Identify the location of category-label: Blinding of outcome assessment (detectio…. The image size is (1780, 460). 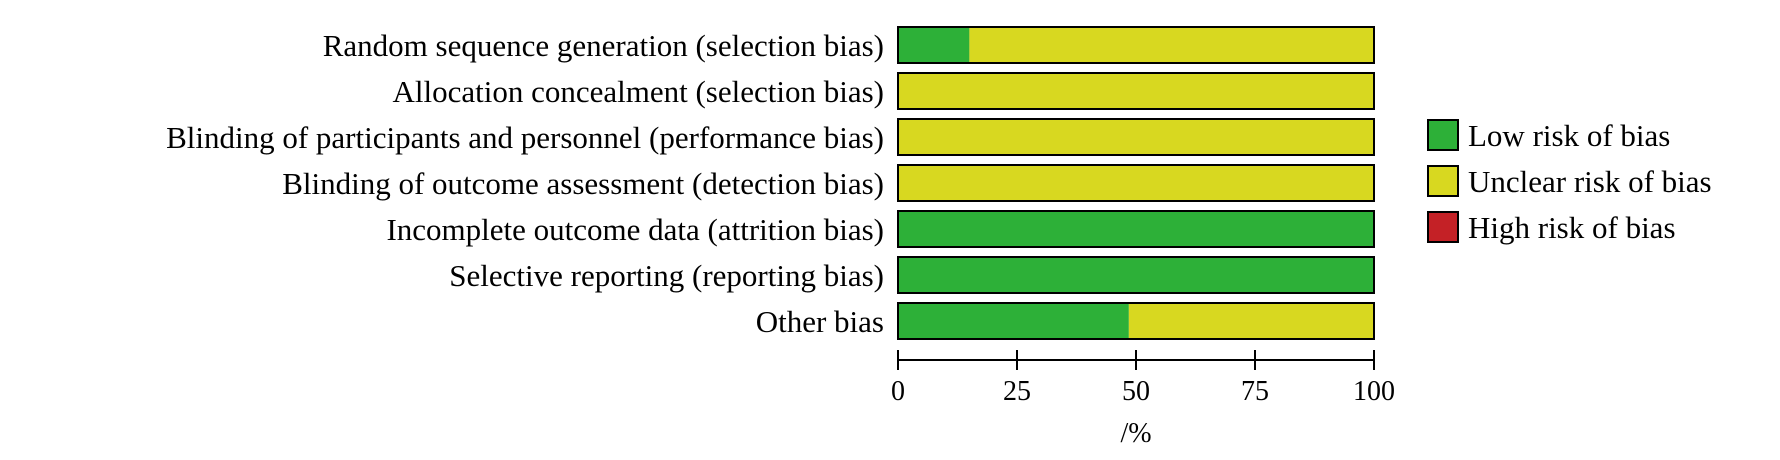
(583, 183).